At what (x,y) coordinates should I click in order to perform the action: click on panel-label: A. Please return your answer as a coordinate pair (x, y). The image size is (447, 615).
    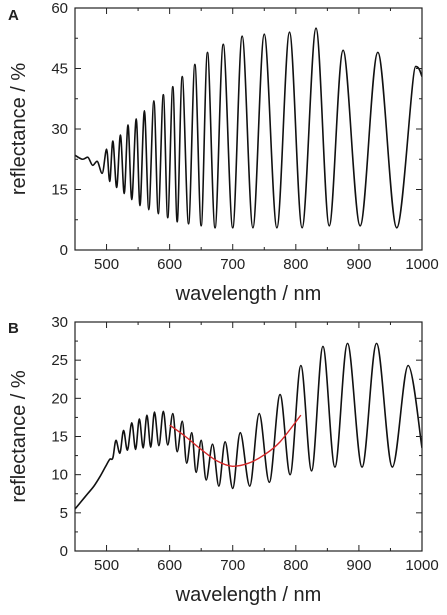
    Looking at the image, I should click on (13, 15).